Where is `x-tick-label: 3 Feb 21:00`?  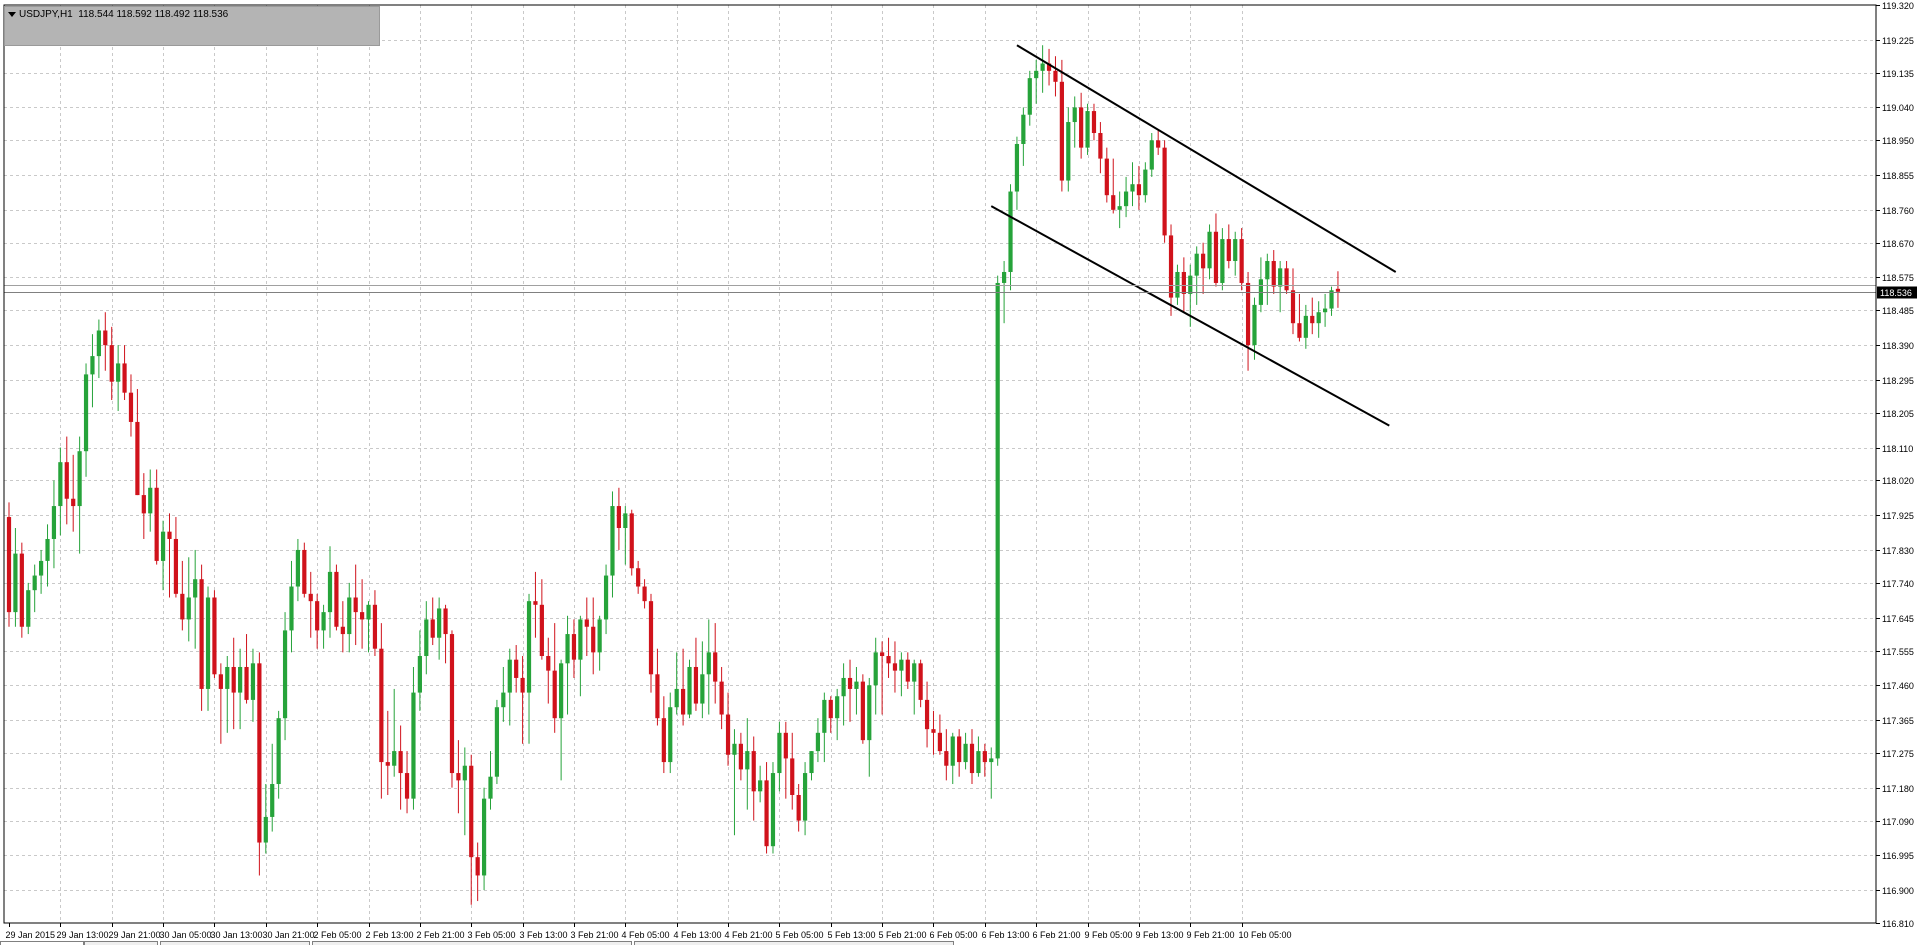
x-tick-label: 3 Feb 21:00 is located at coordinates (595, 935).